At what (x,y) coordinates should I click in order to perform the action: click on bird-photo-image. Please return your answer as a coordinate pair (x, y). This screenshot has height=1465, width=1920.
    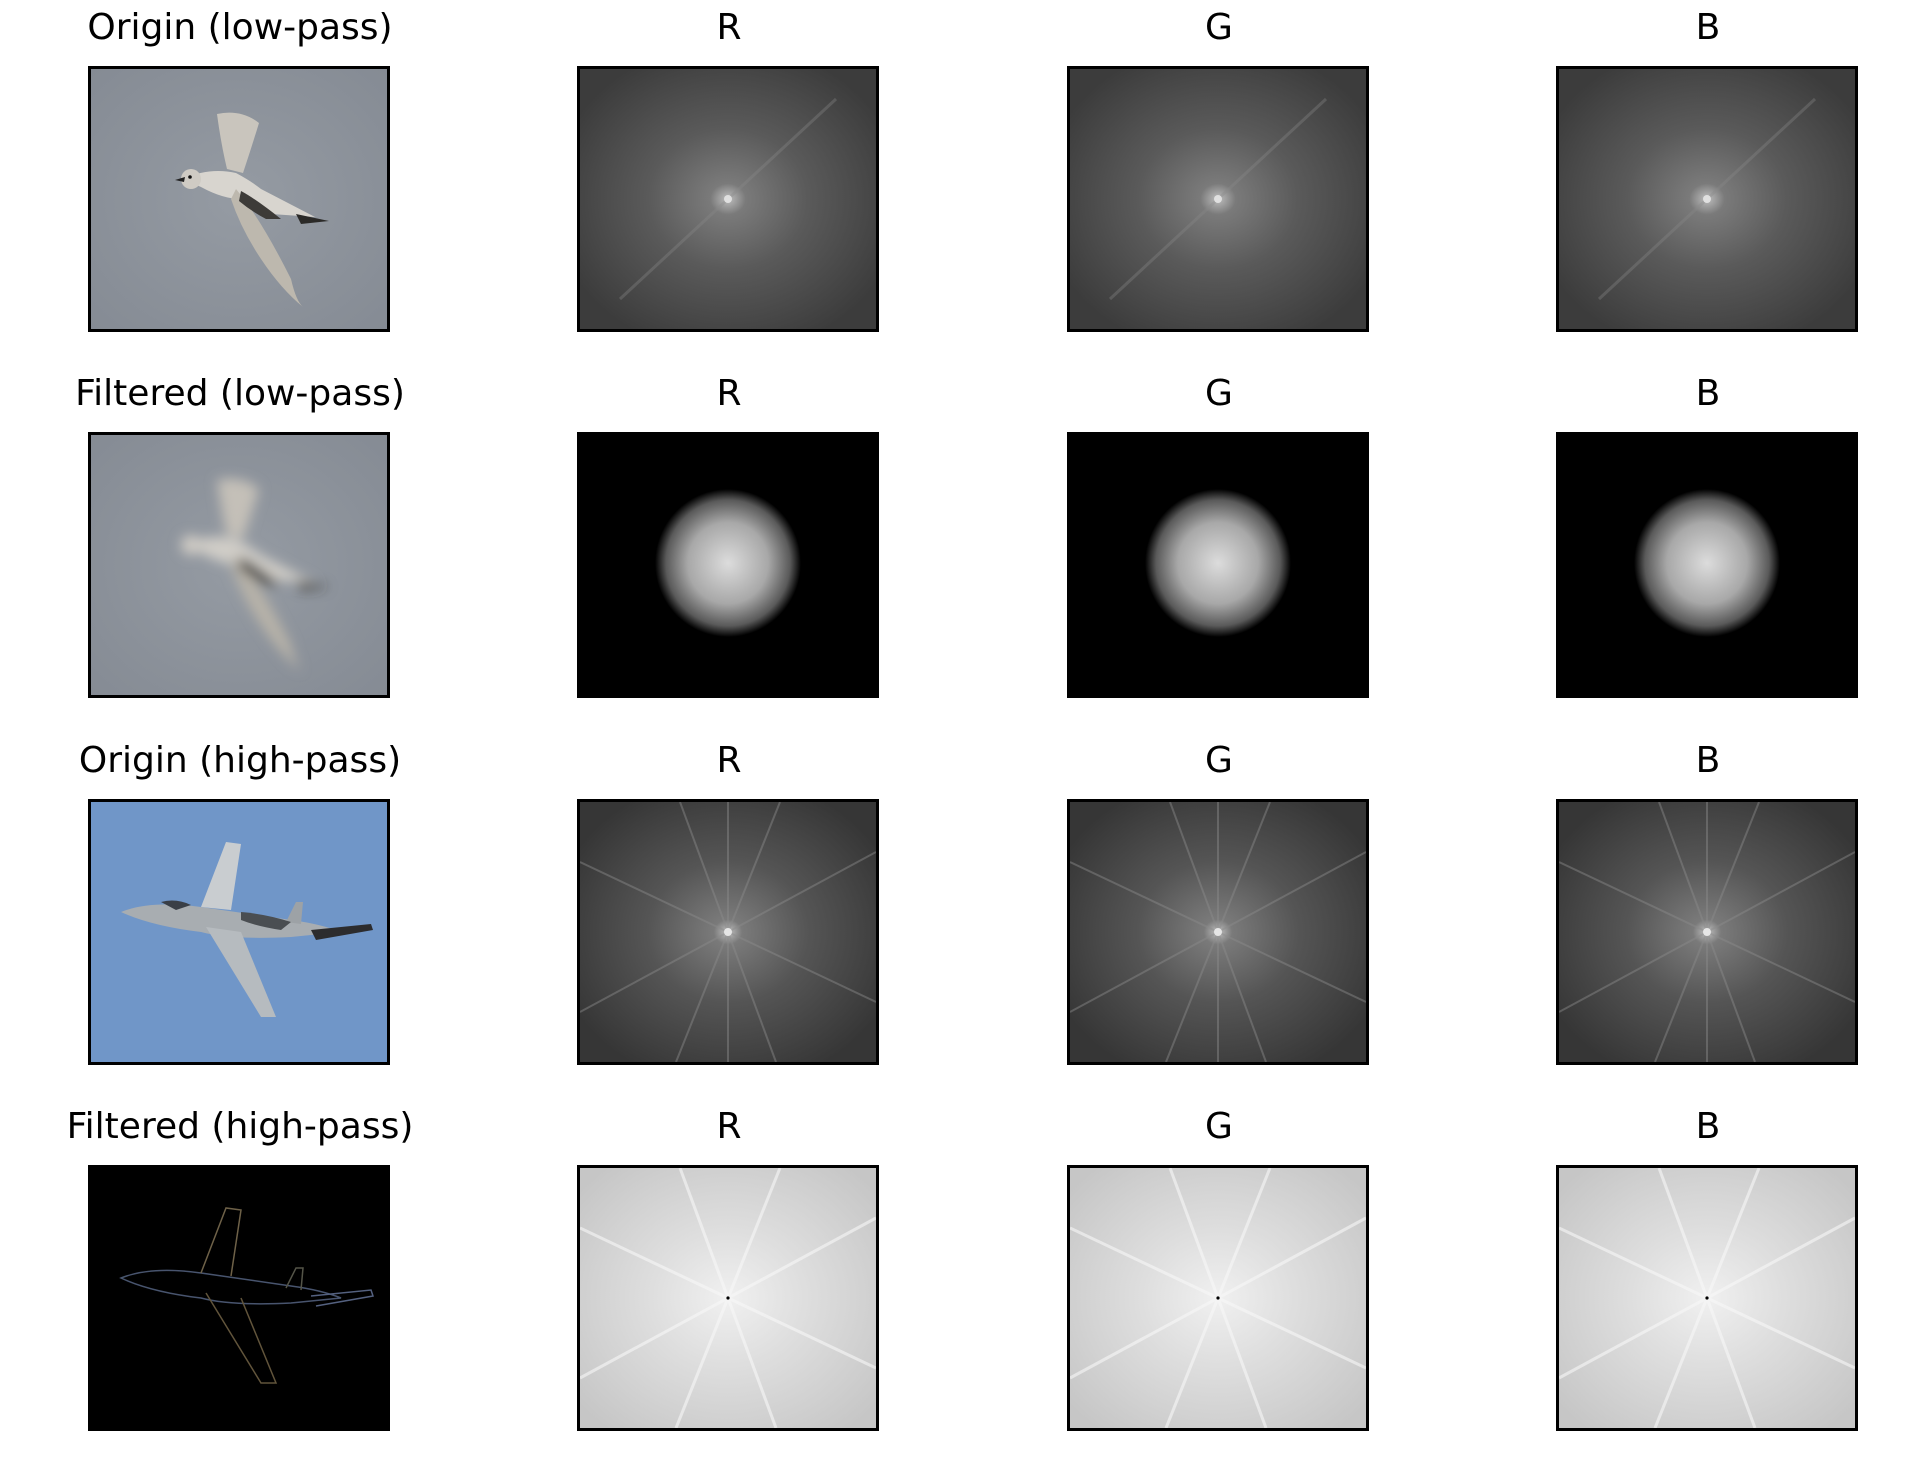
    Looking at the image, I should click on (239, 199).